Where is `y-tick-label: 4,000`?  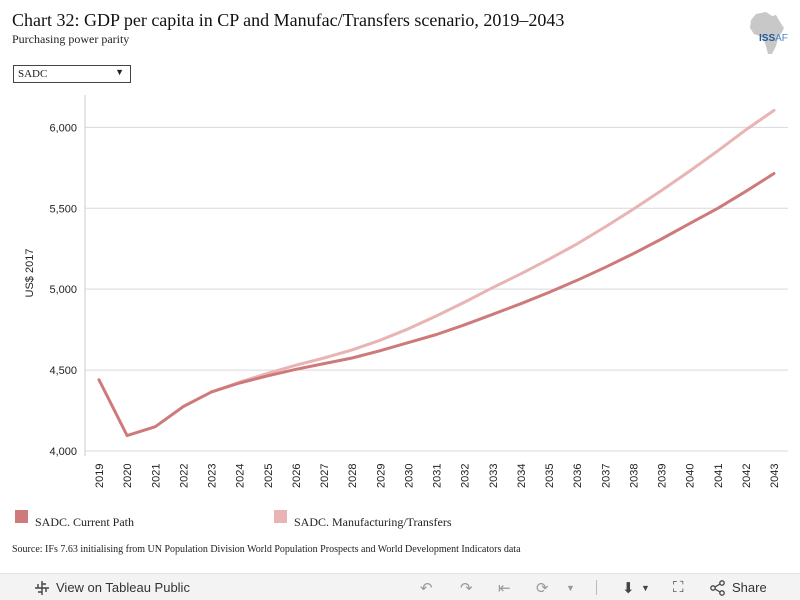
y-tick-label: 4,000 is located at coordinates (63, 452).